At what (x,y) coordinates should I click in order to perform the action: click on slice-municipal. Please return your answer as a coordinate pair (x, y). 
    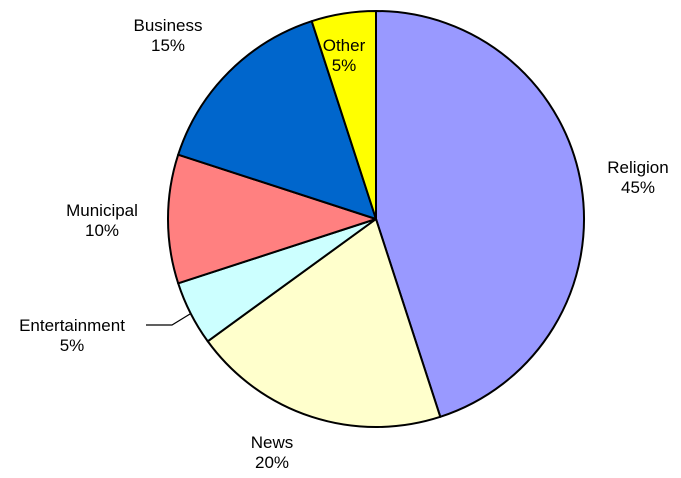
    Looking at the image, I should click on (272, 219).